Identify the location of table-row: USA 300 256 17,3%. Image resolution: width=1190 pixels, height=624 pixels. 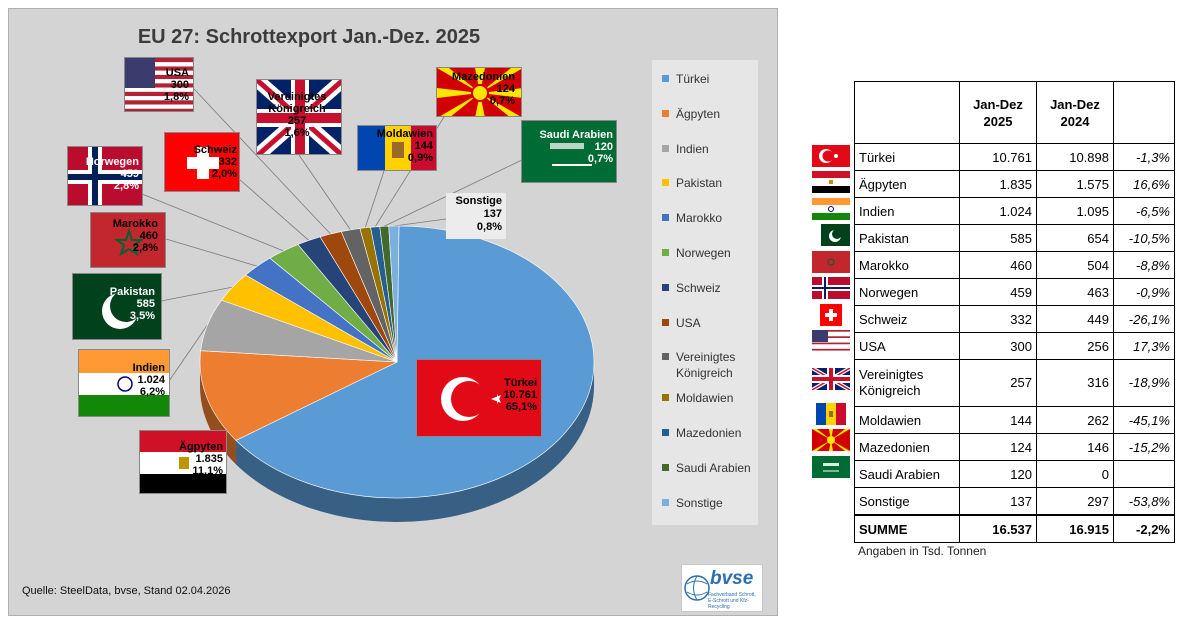
(1014, 346).